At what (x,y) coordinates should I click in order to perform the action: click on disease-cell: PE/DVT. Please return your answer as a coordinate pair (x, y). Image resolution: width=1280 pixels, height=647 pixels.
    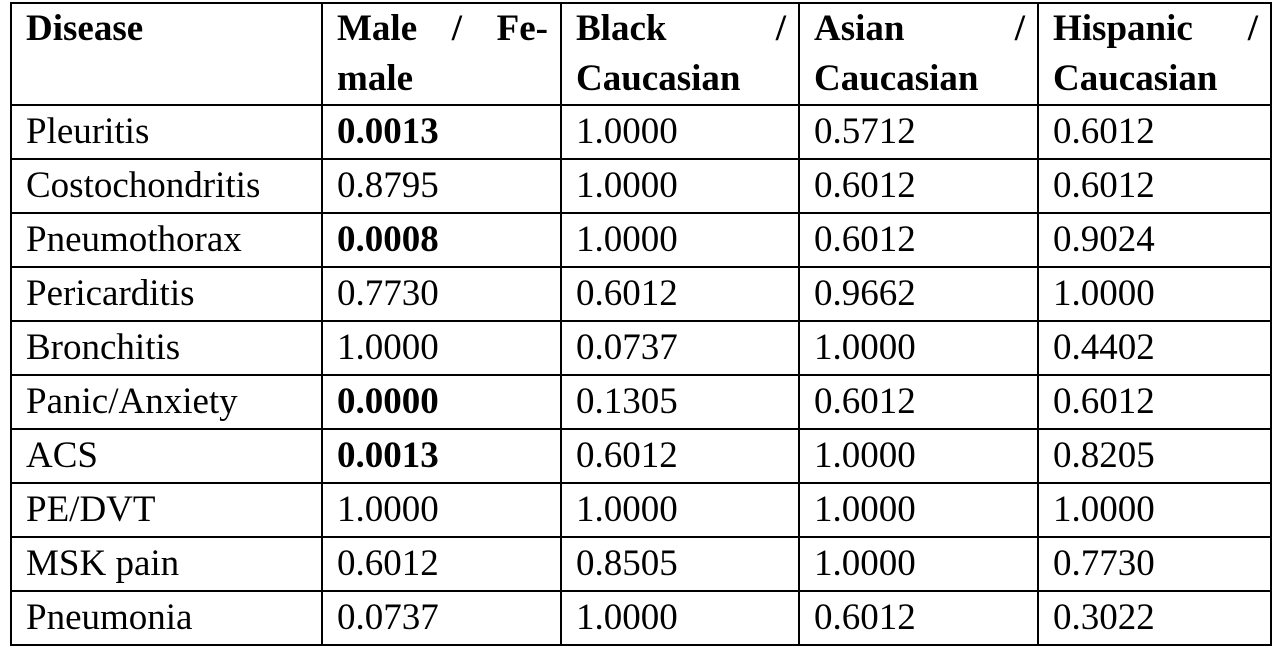
    Looking at the image, I should click on (166, 510).